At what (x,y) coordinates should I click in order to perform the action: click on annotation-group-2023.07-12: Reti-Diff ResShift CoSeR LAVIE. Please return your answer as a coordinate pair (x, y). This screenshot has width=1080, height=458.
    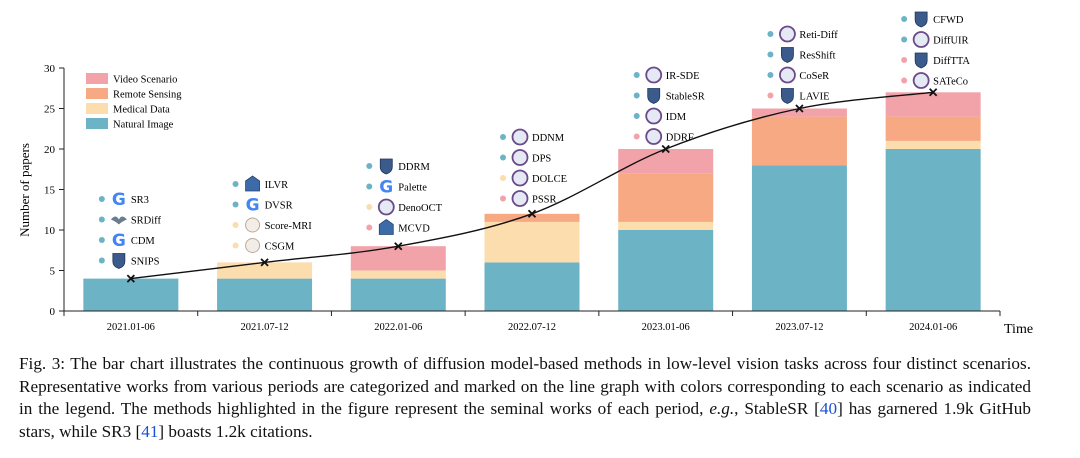
    Looking at the image, I should click on (802, 64).